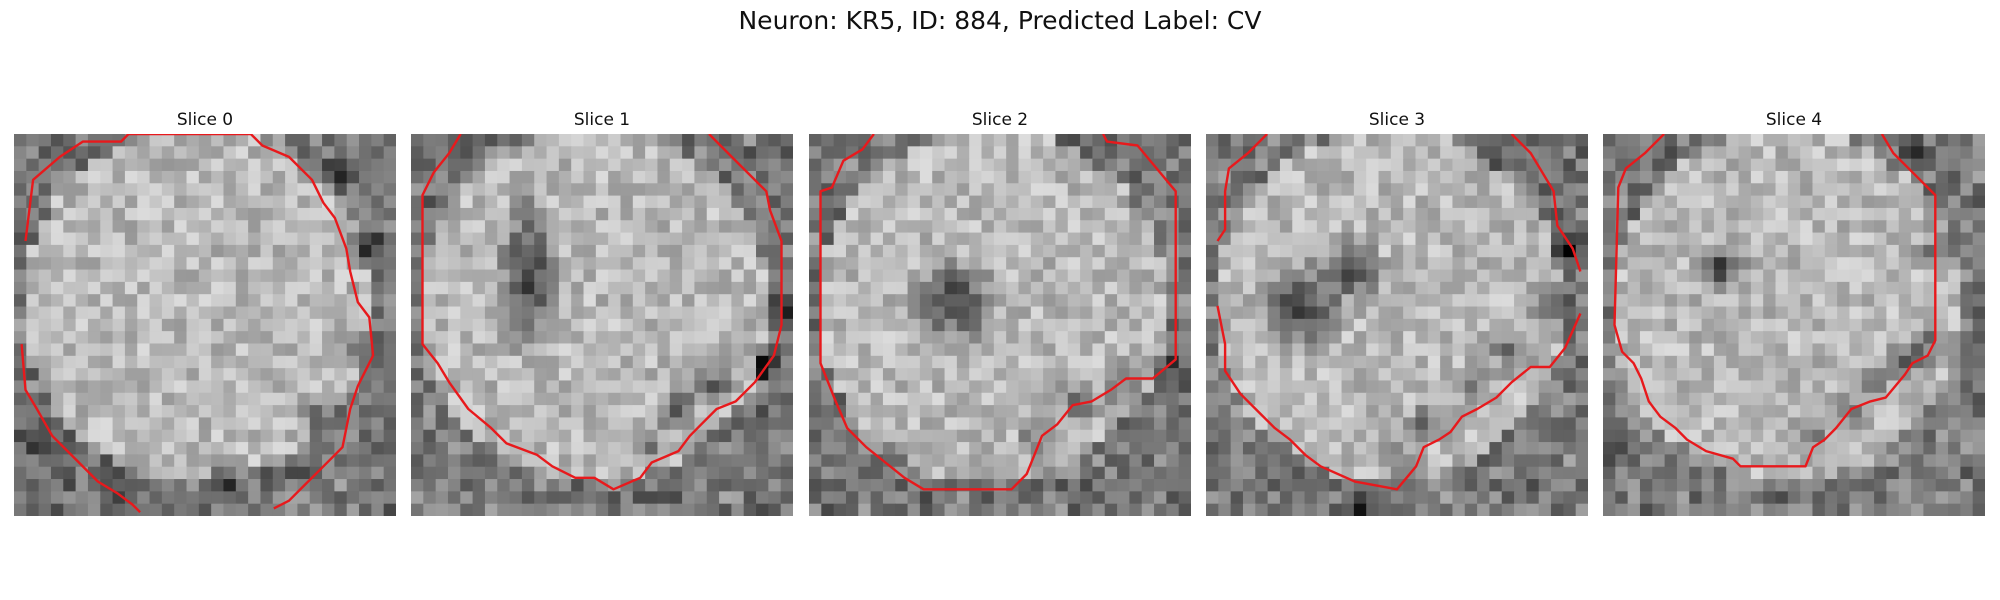 This screenshot has width=2000, height=600. What do you see at coordinates (205, 120) in the screenshot?
I see `panel-title-slice-0: Slice 0` at bounding box center [205, 120].